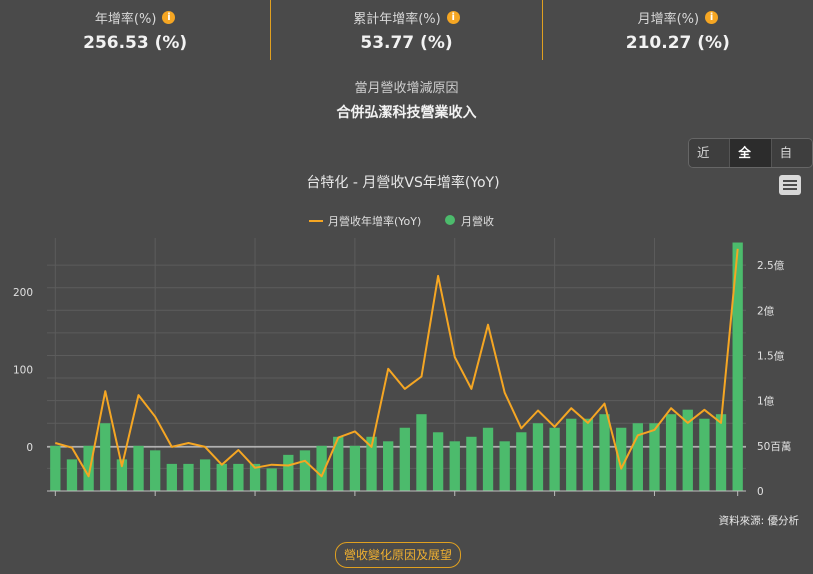  Describe the element at coordinates (774, 446) in the screenshot. I see `y-right-tick-label: 50百萬` at that location.